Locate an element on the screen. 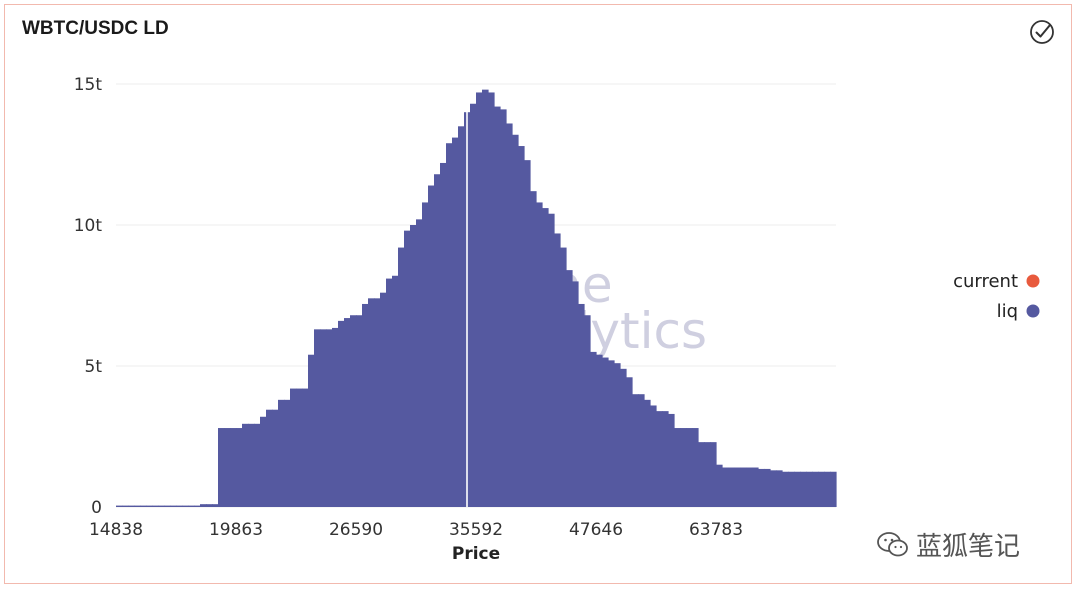 This screenshot has width=1080, height=592. x-tick-label: 26590 is located at coordinates (356, 530).